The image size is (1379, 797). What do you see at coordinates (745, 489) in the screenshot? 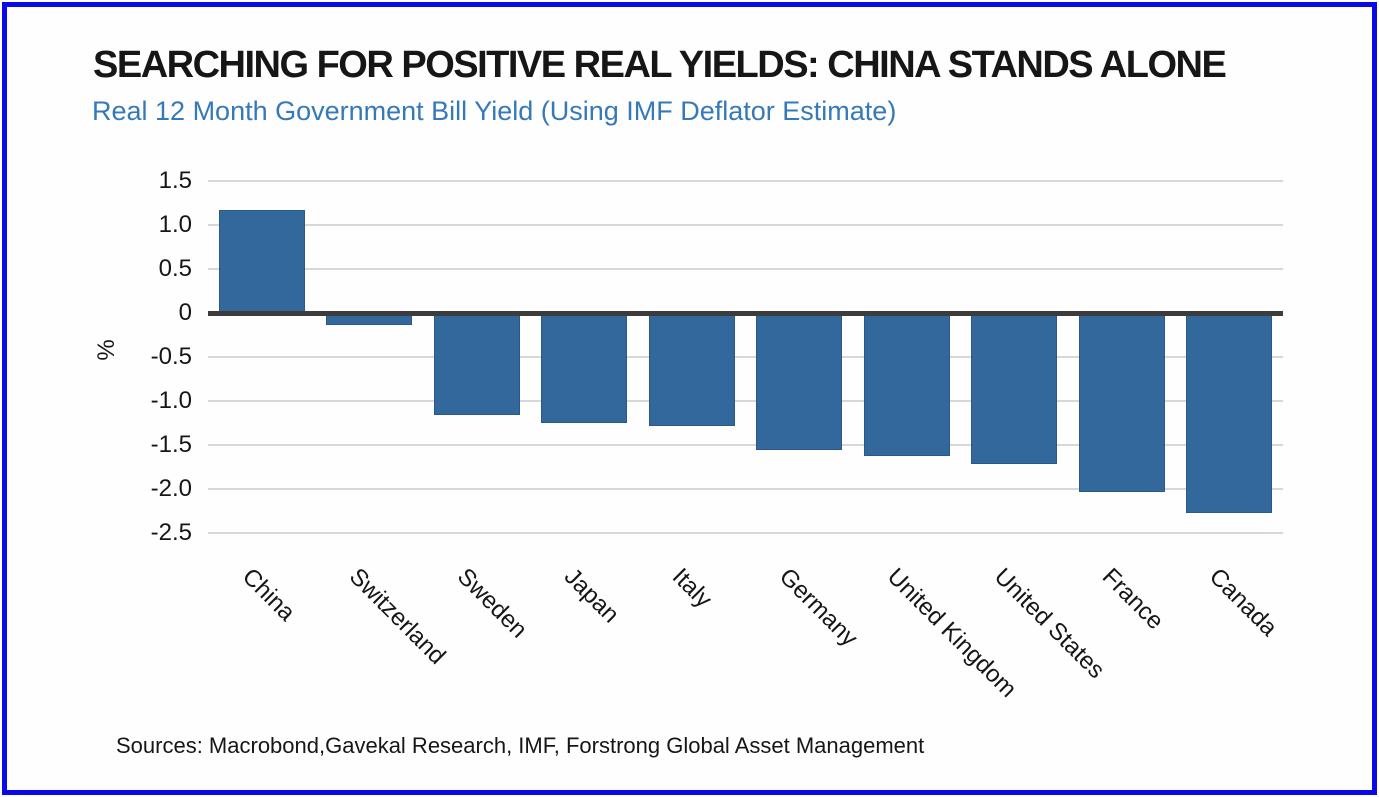
I see `gridline--2.0` at bounding box center [745, 489].